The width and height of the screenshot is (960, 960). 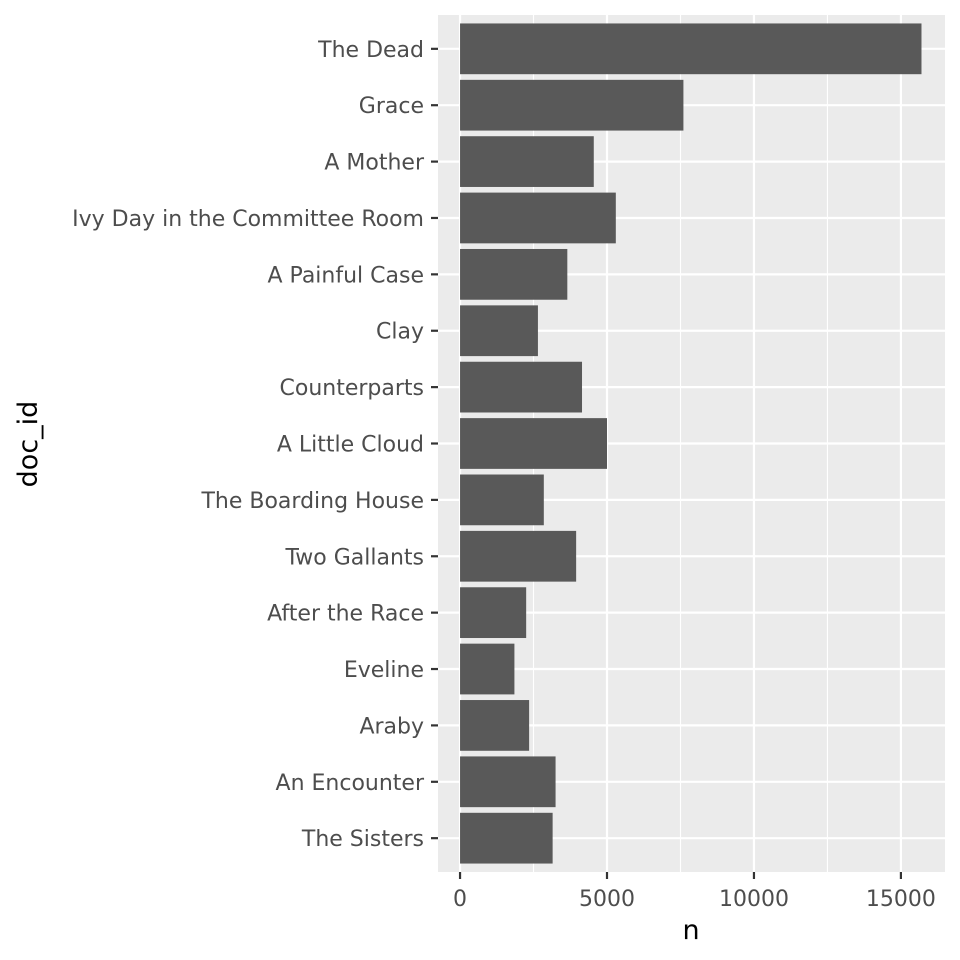 What do you see at coordinates (28, 444) in the screenshot?
I see `y-axis-title: doc_id` at bounding box center [28, 444].